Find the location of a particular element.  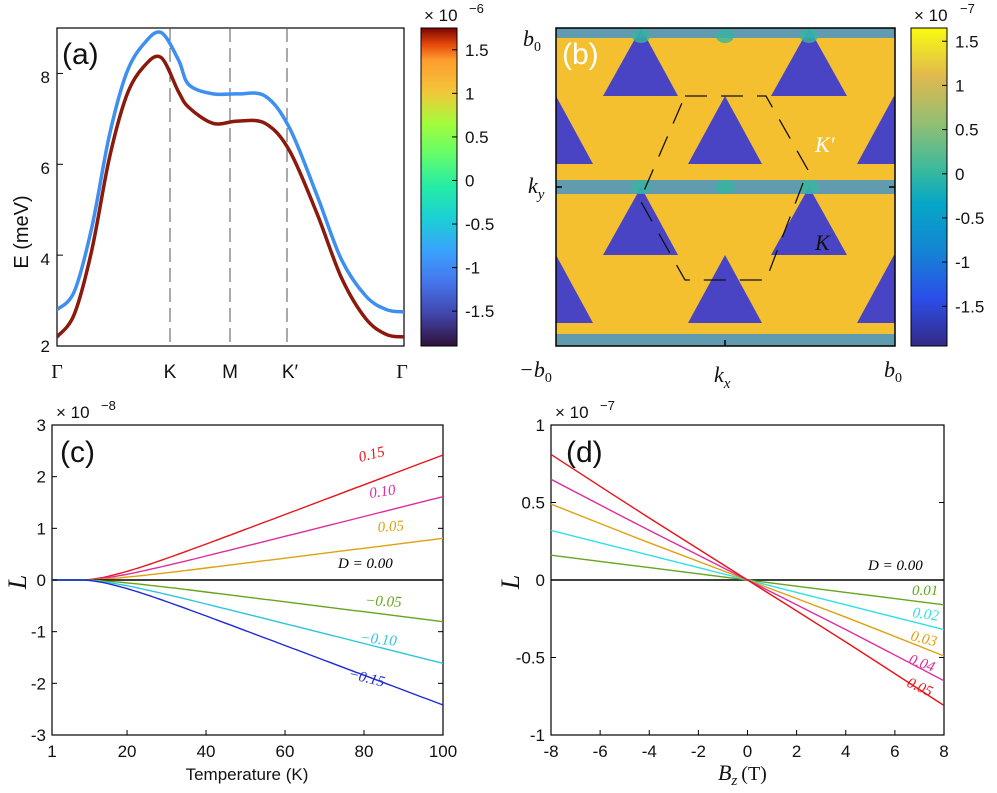

c-xtick: 40 is located at coordinates (206, 751).